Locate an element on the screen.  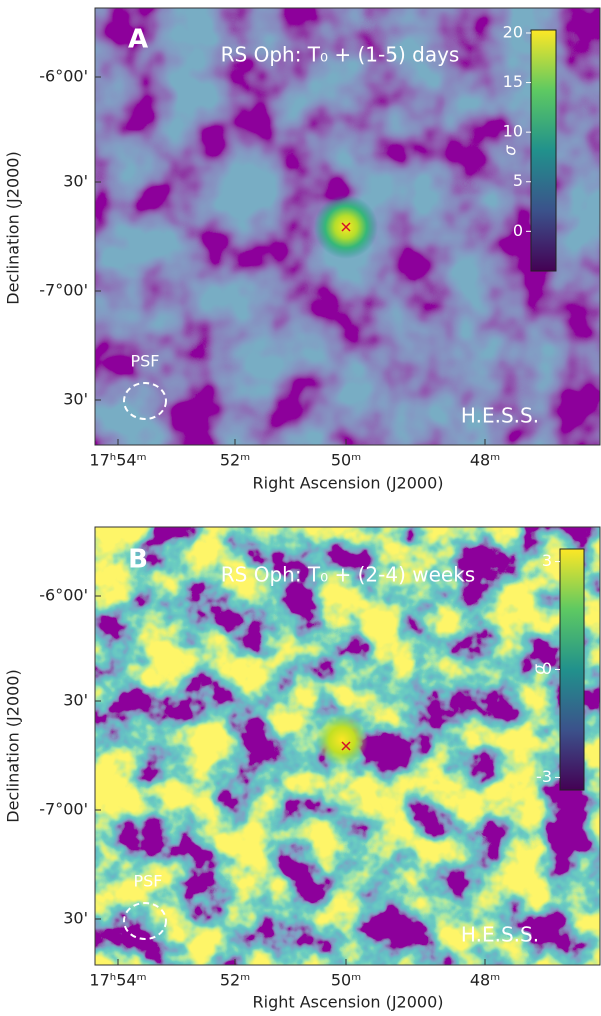
colorbar-tick-label: 5 is located at coordinates (518, 180).